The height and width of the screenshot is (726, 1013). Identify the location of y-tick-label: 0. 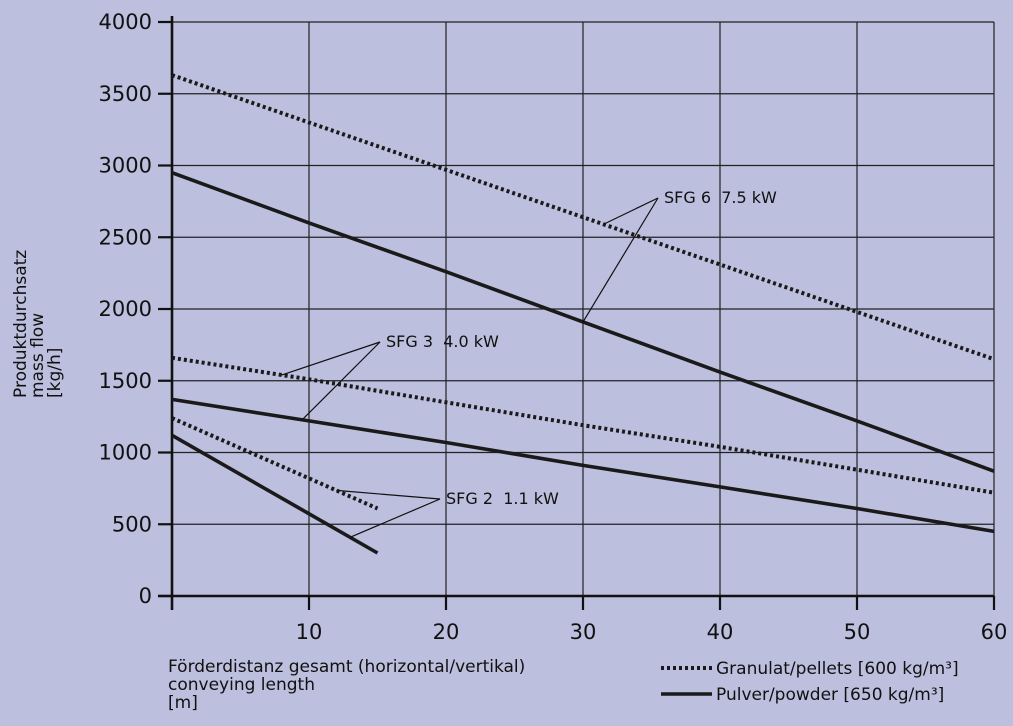
(145, 596).